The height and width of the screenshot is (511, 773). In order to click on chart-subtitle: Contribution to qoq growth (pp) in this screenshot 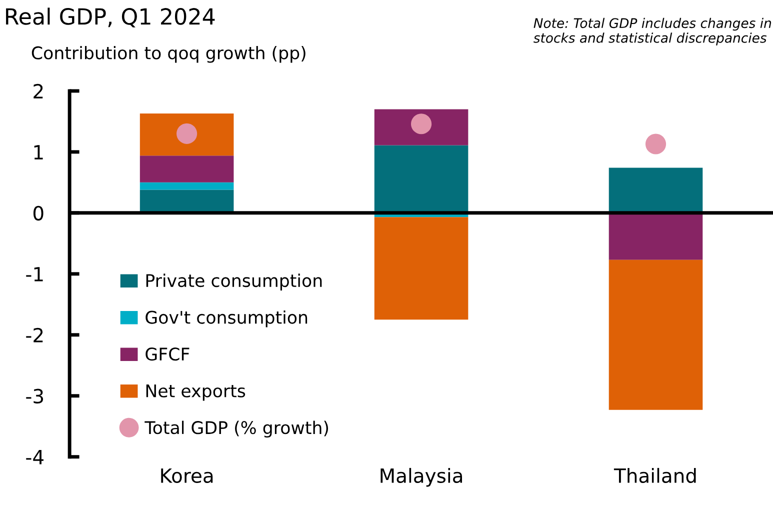, I will do `click(169, 54)`.